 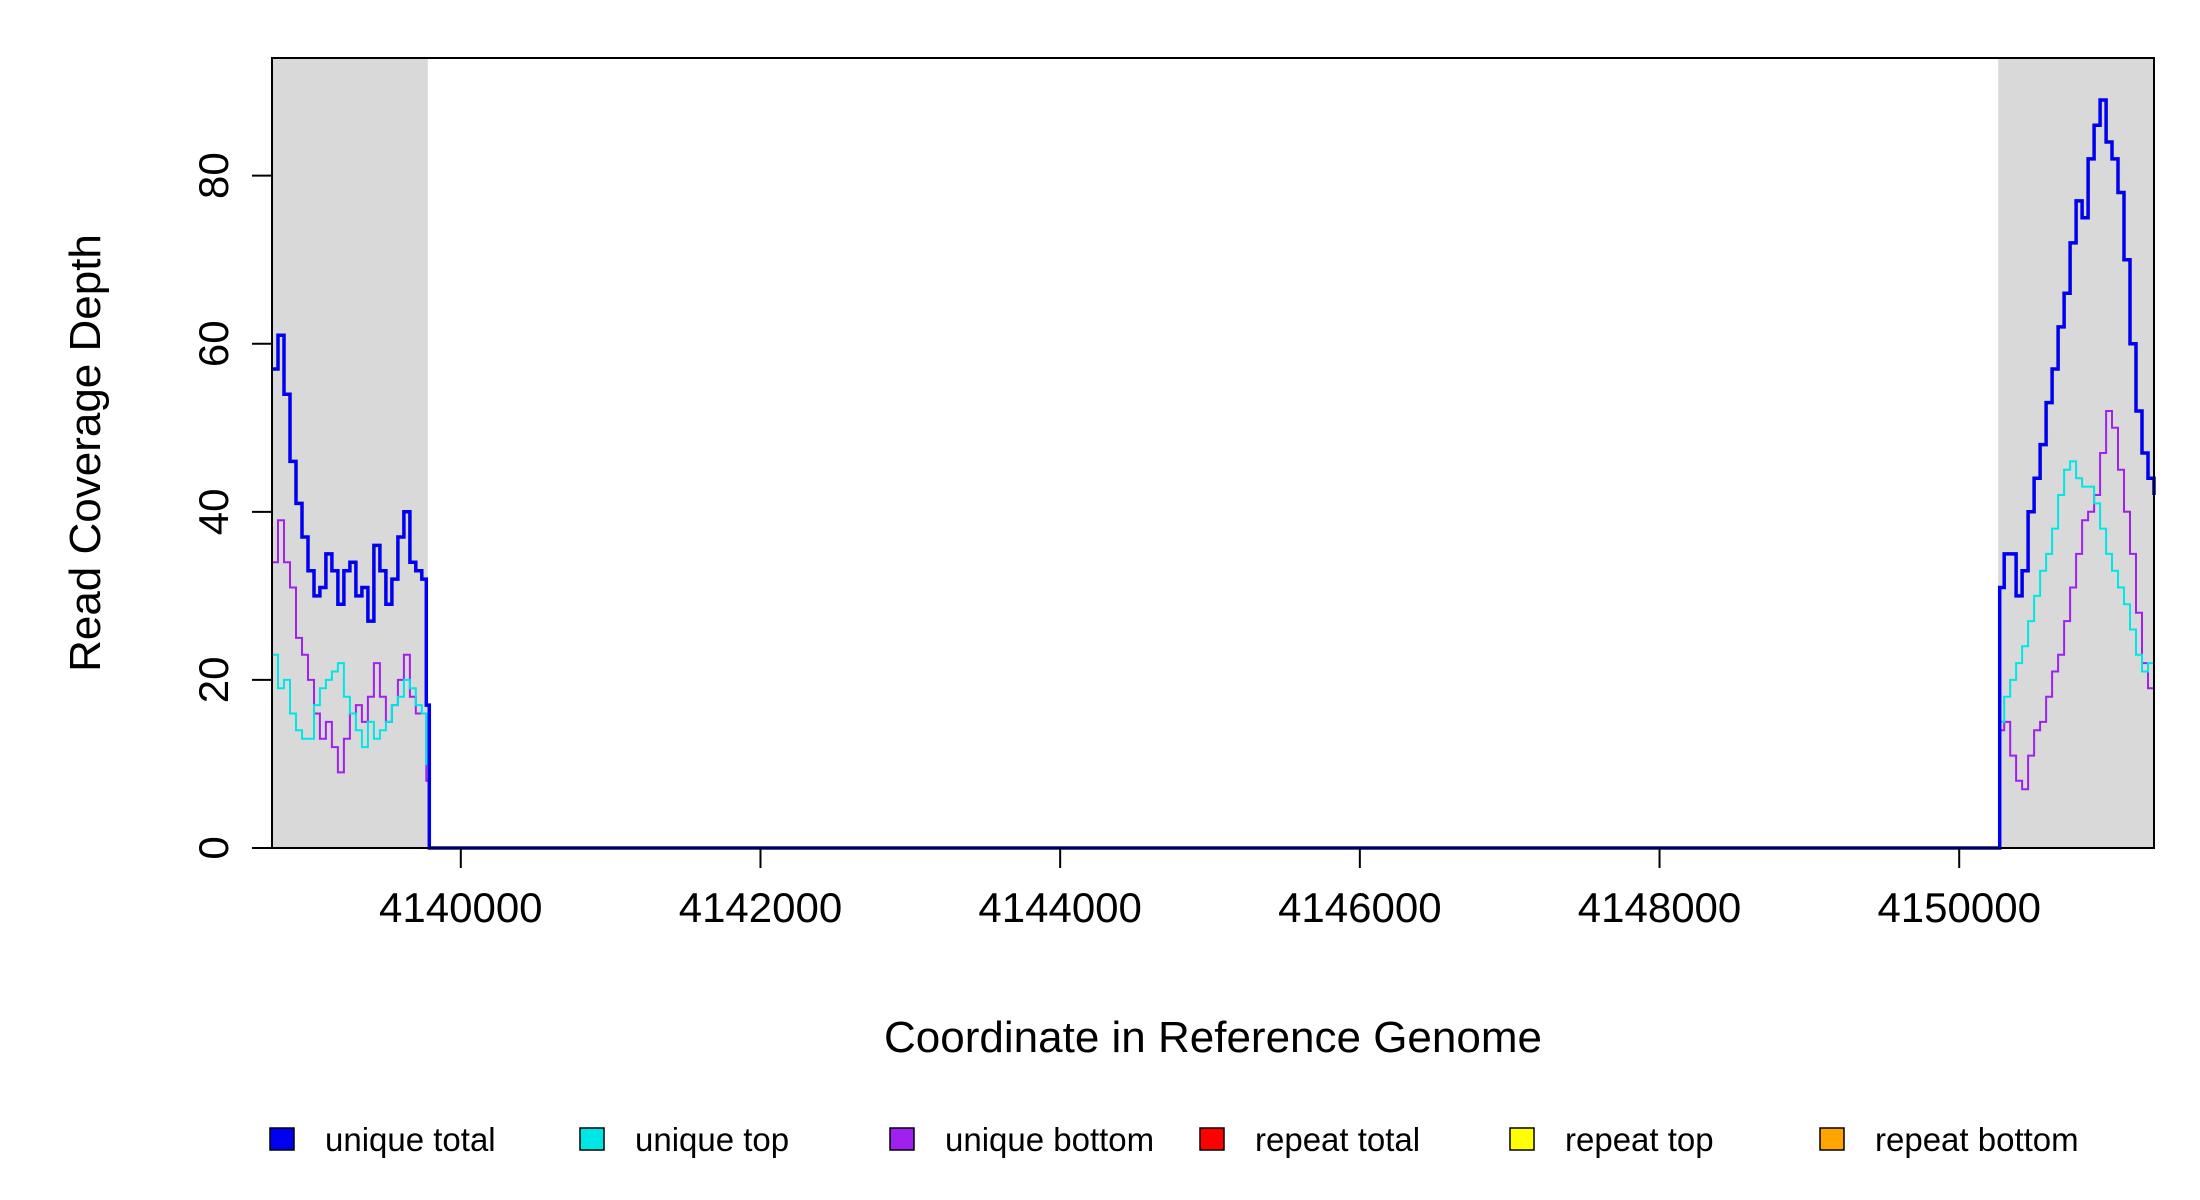 What do you see at coordinates (410, 1139) in the screenshot?
I see `legend-label-unique-total: unique total` at bounding box center [410, 1139].